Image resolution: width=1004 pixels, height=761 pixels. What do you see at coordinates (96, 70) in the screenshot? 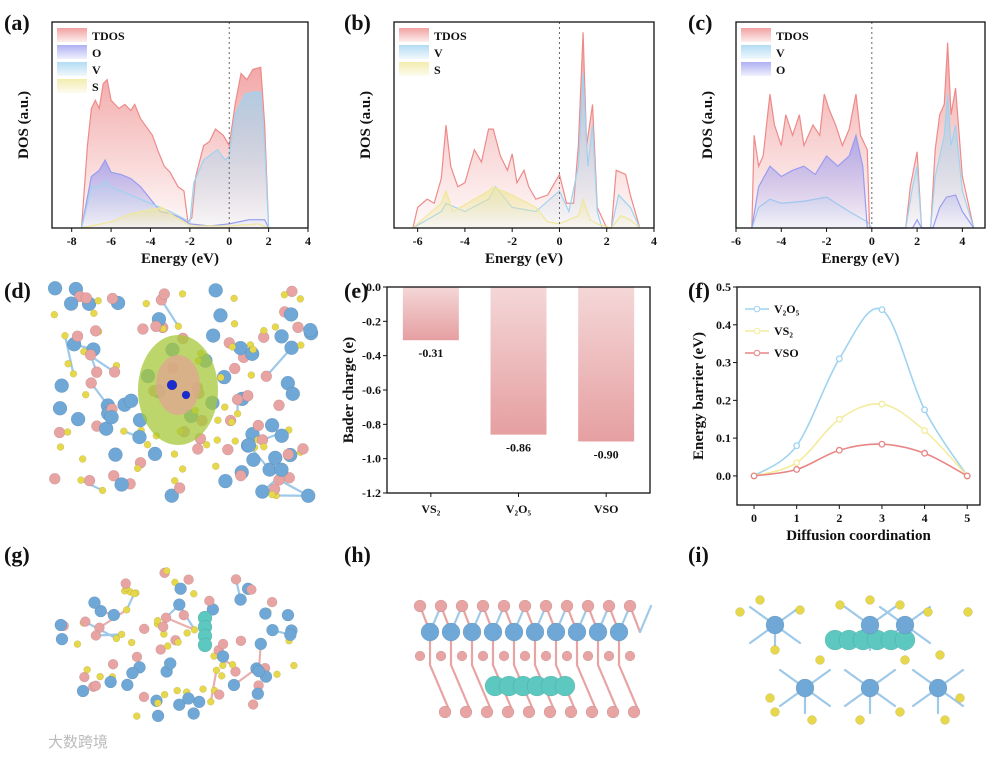
I see `legend-label-v: V` at bounding box center [96, 70].